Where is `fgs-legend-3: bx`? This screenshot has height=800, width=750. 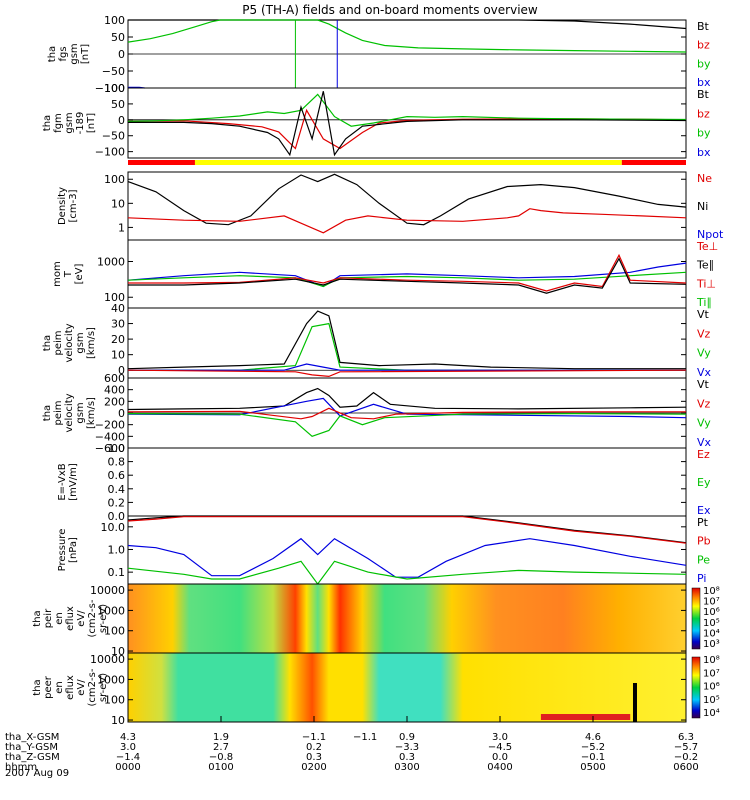
fgs-legend-3: bx is located at coordinates (704, 82).